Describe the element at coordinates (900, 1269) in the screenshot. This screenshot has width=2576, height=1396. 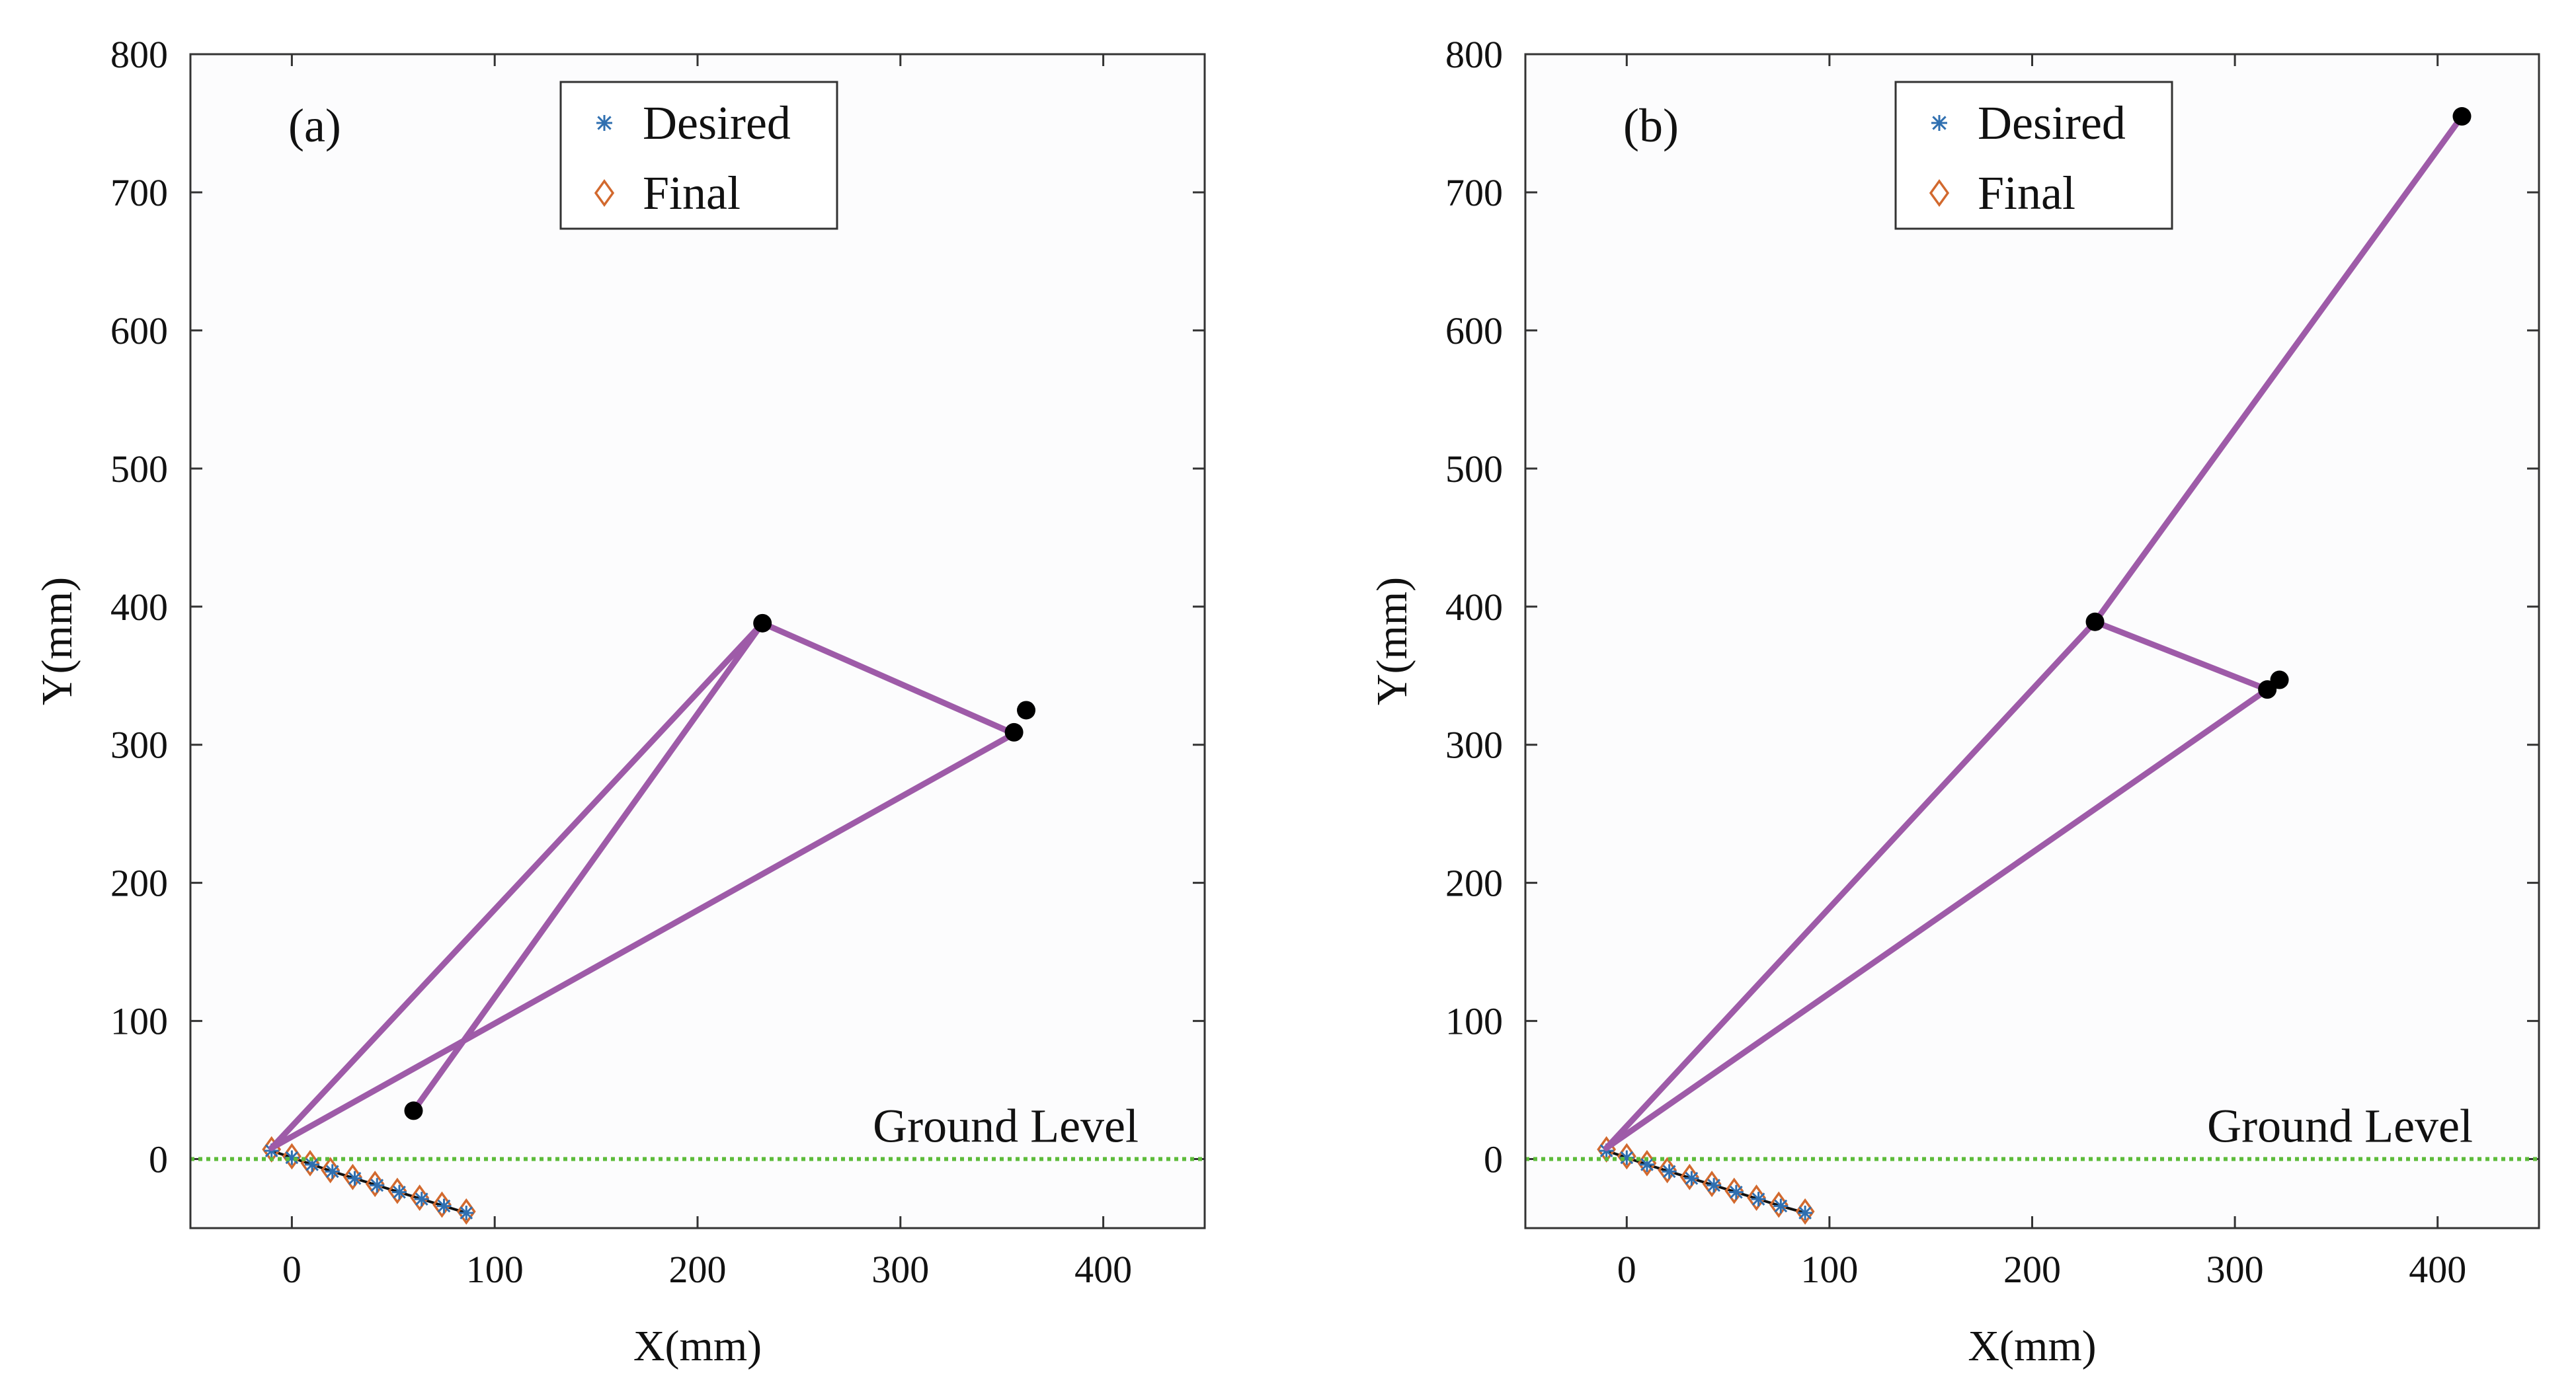
I see `x-tick-label-a-300: 300` at that location.